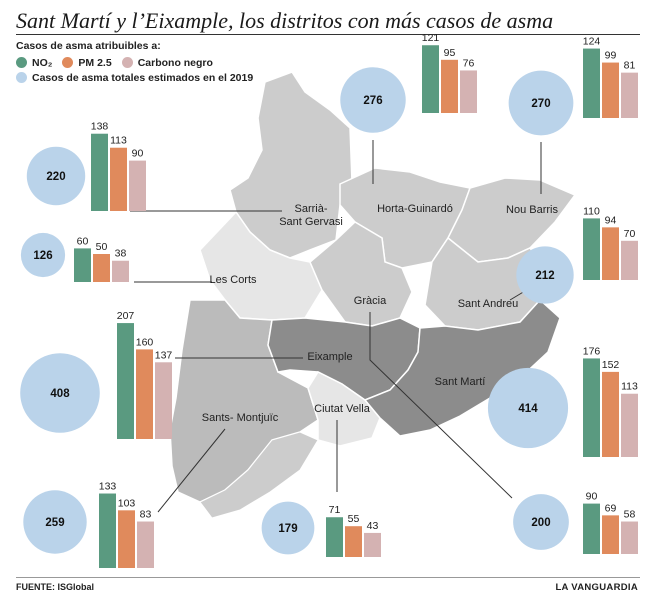 The image size is (656, 597). Describe the element at coordinates (76, 587) in the screenshot. I see `source-name: ISGlobal` at that location.